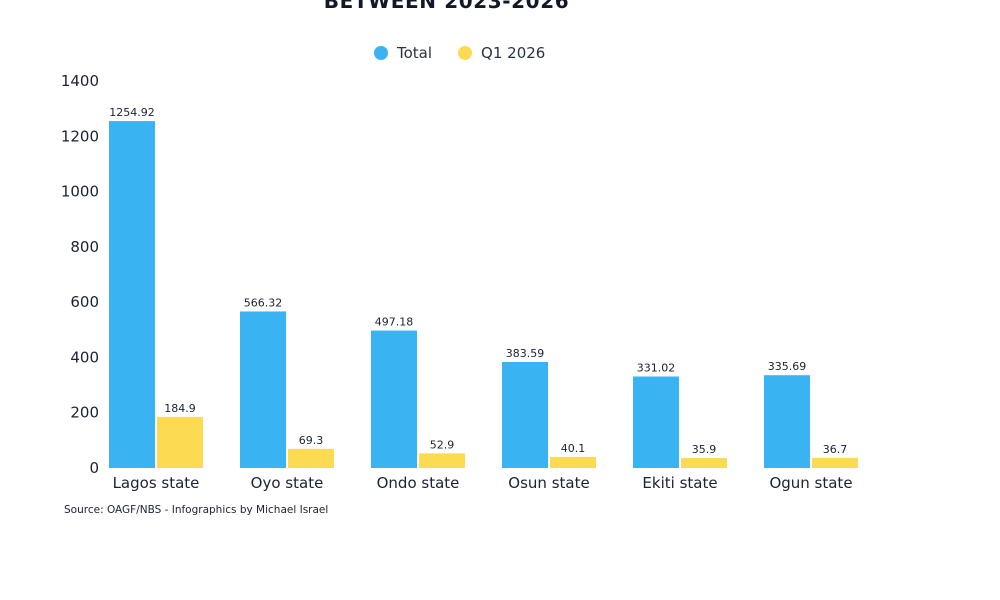 The height and width of the screenshot is (600, 1000). I want to click on y-tick-label: 800, so click(84, 247).